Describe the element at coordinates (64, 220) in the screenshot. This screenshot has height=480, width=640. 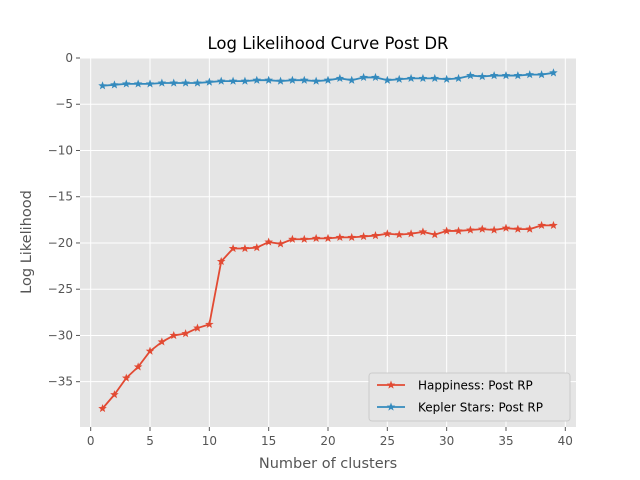
I see `y-axis-ticks: 0 −5 −10 −15 −20 −25 −30 −35` at that location.